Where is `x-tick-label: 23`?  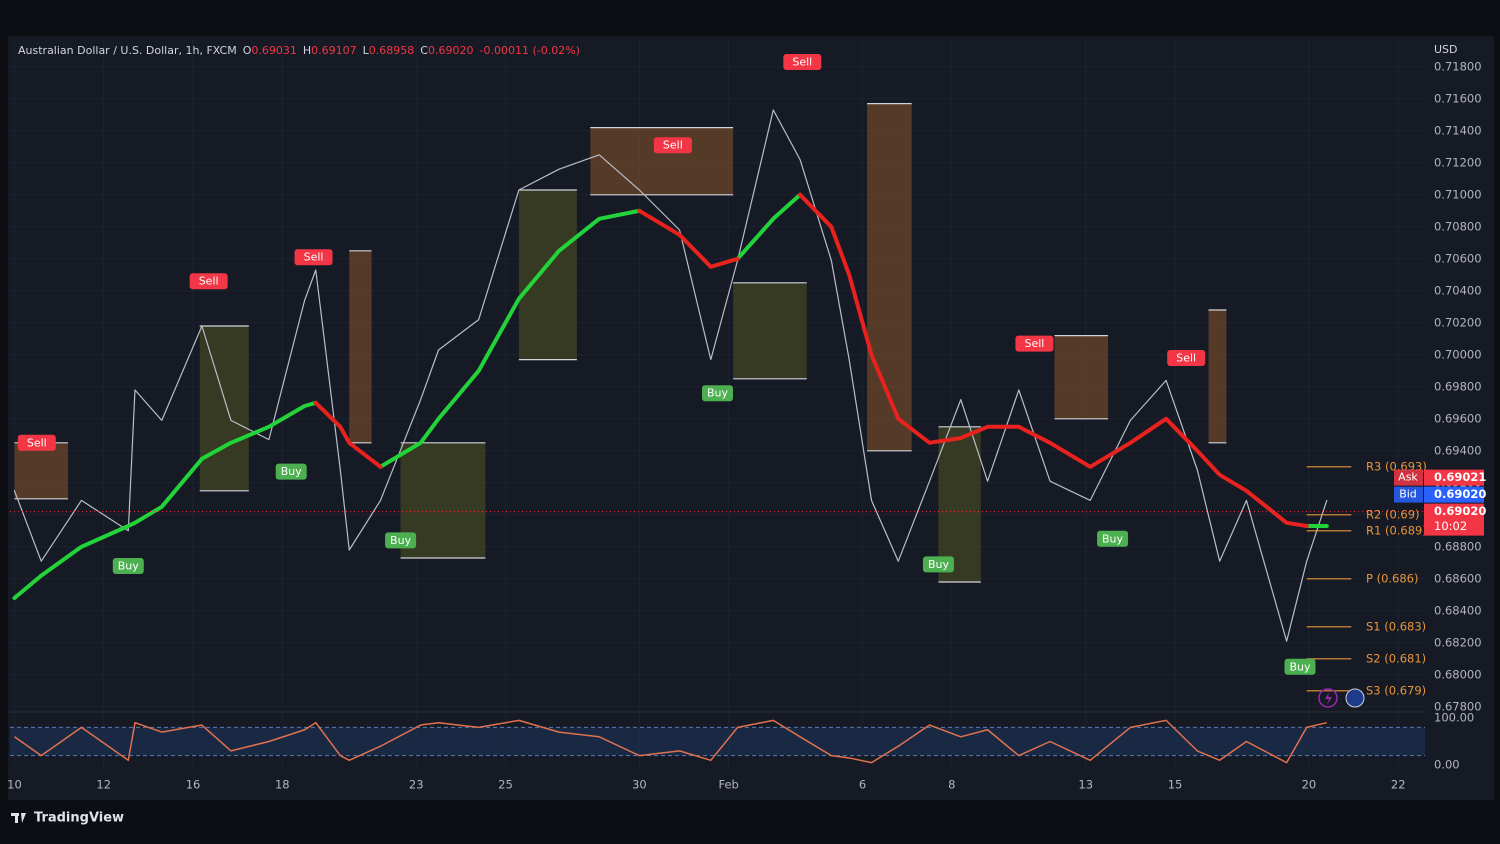 x-tick-label: 23 is located at coordinates (416, 785).